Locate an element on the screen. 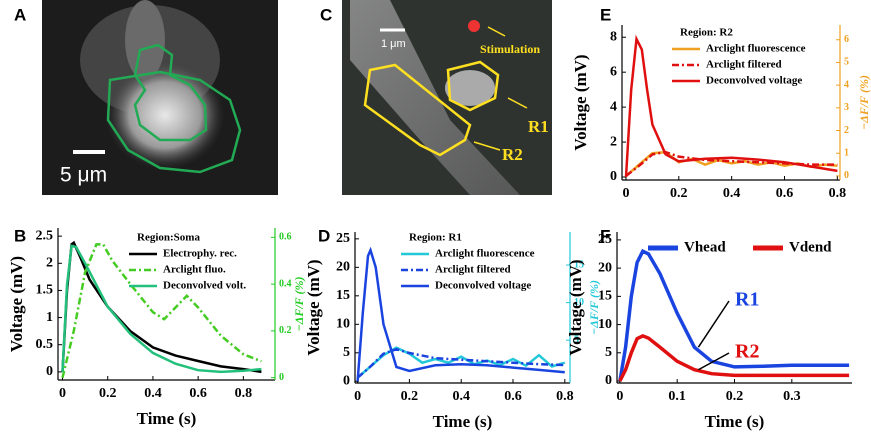  scale-bar-label: 1 μm is located at coordinates (393, 44).